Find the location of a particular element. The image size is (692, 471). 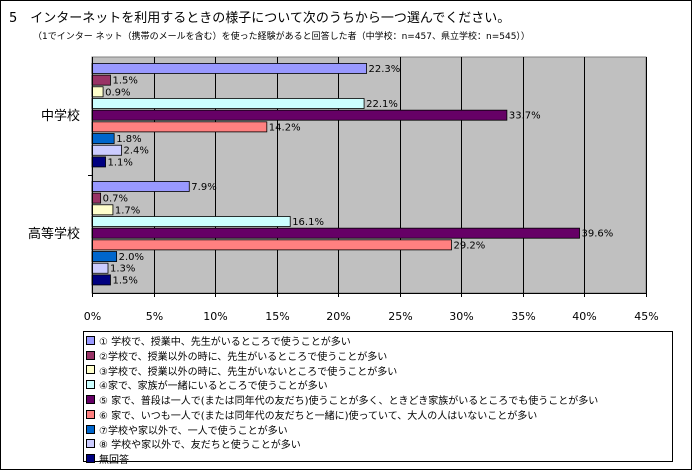

x-tick-label-2: 10% is located at coordinates (215, 316).